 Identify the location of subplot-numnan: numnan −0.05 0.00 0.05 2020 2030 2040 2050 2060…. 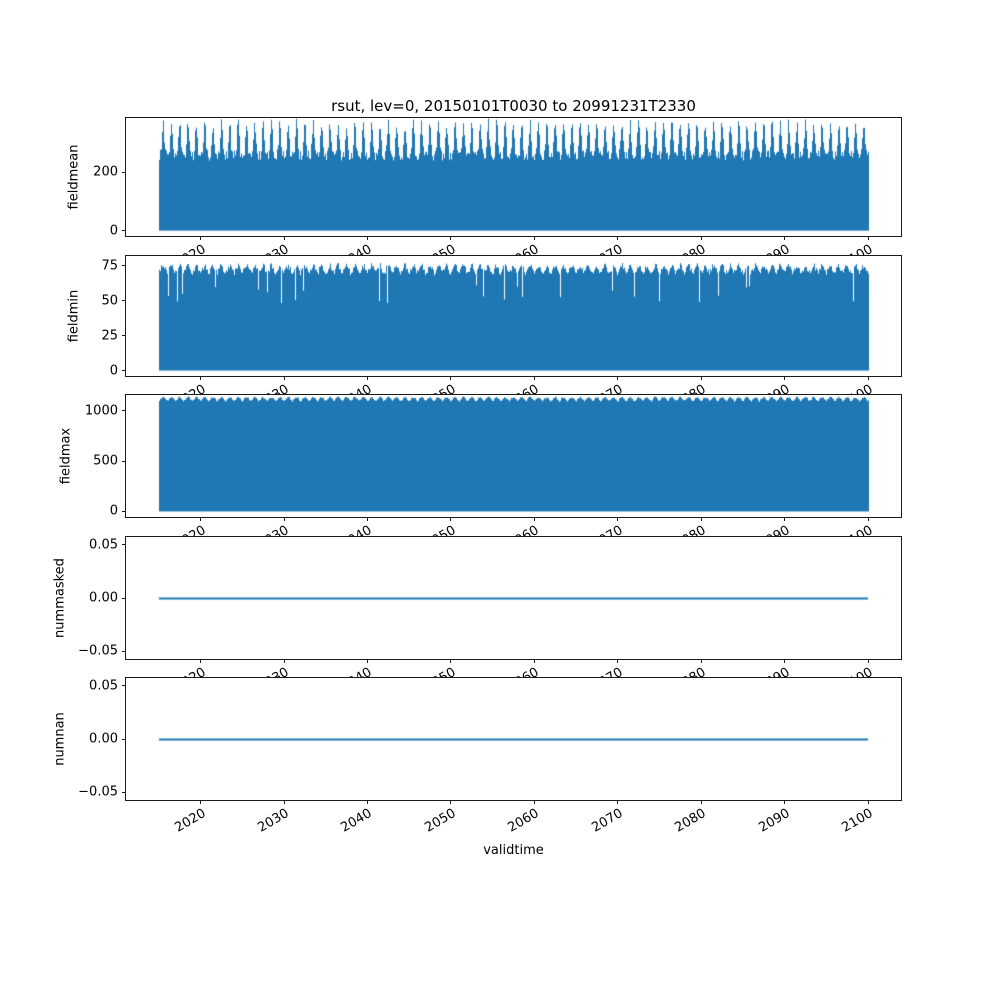
(477, 756).